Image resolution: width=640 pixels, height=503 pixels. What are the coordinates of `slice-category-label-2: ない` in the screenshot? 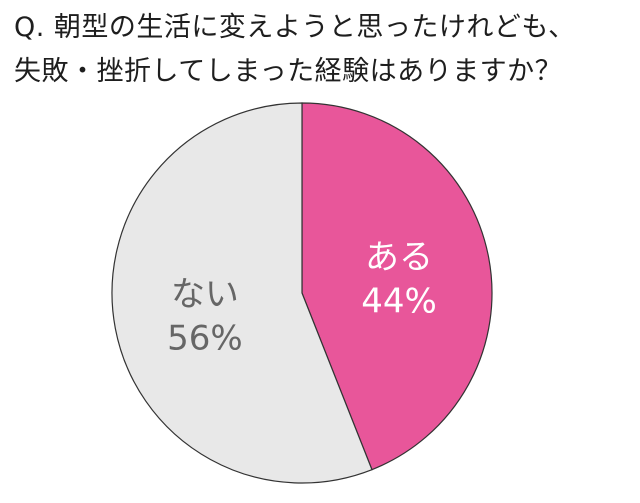 It's located at (205, 295).